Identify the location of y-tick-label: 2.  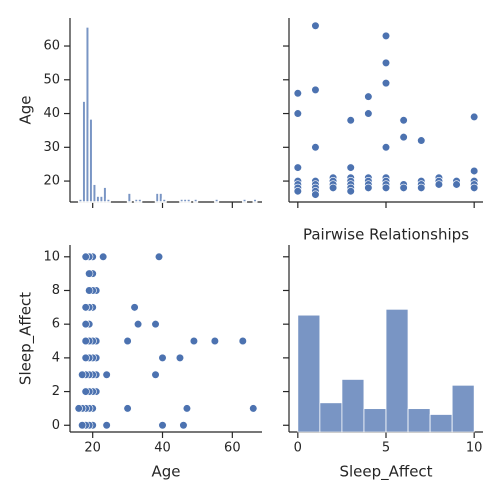
(56, 391).